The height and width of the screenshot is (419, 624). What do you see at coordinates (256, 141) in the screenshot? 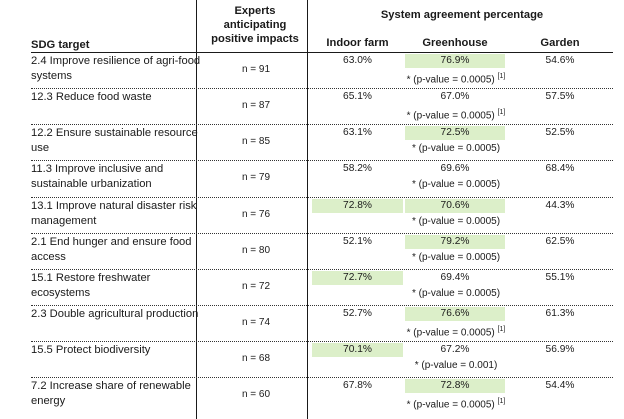
I see `expert-count: n = 85` at bounding box center [256, 141].